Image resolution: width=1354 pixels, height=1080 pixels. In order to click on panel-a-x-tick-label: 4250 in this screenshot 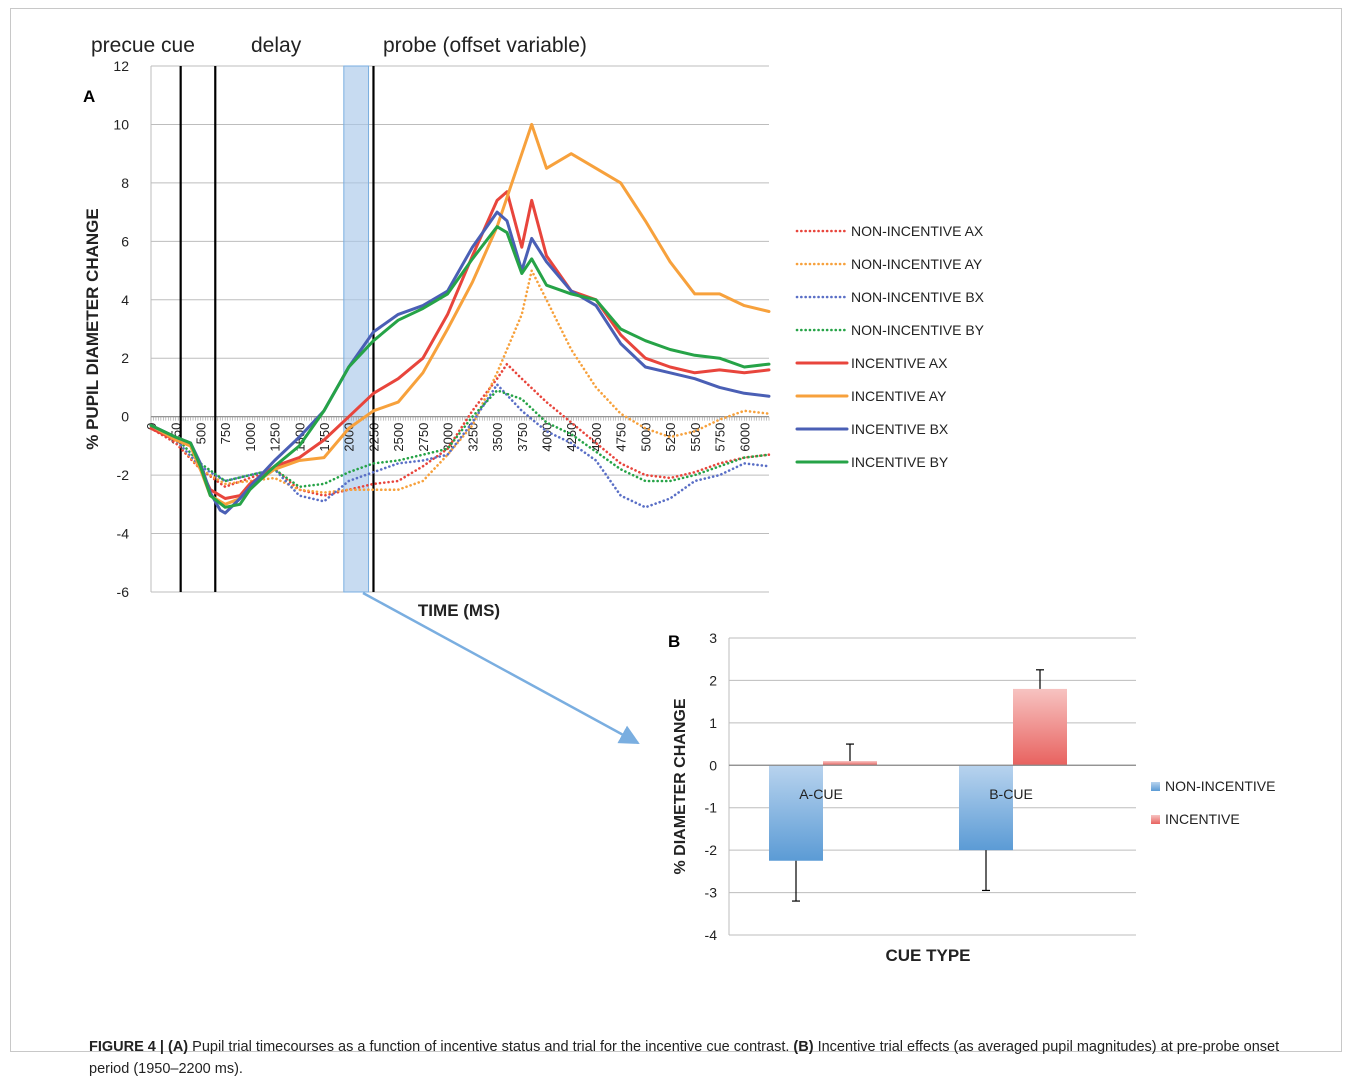, I will do `click(571, 437)`.